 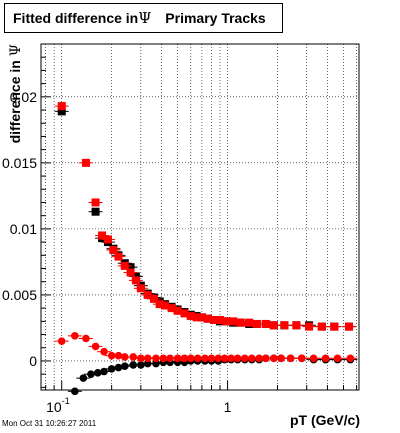 I want to click on y-axis-label: difference in Ψ, so click(x=15, y=93).